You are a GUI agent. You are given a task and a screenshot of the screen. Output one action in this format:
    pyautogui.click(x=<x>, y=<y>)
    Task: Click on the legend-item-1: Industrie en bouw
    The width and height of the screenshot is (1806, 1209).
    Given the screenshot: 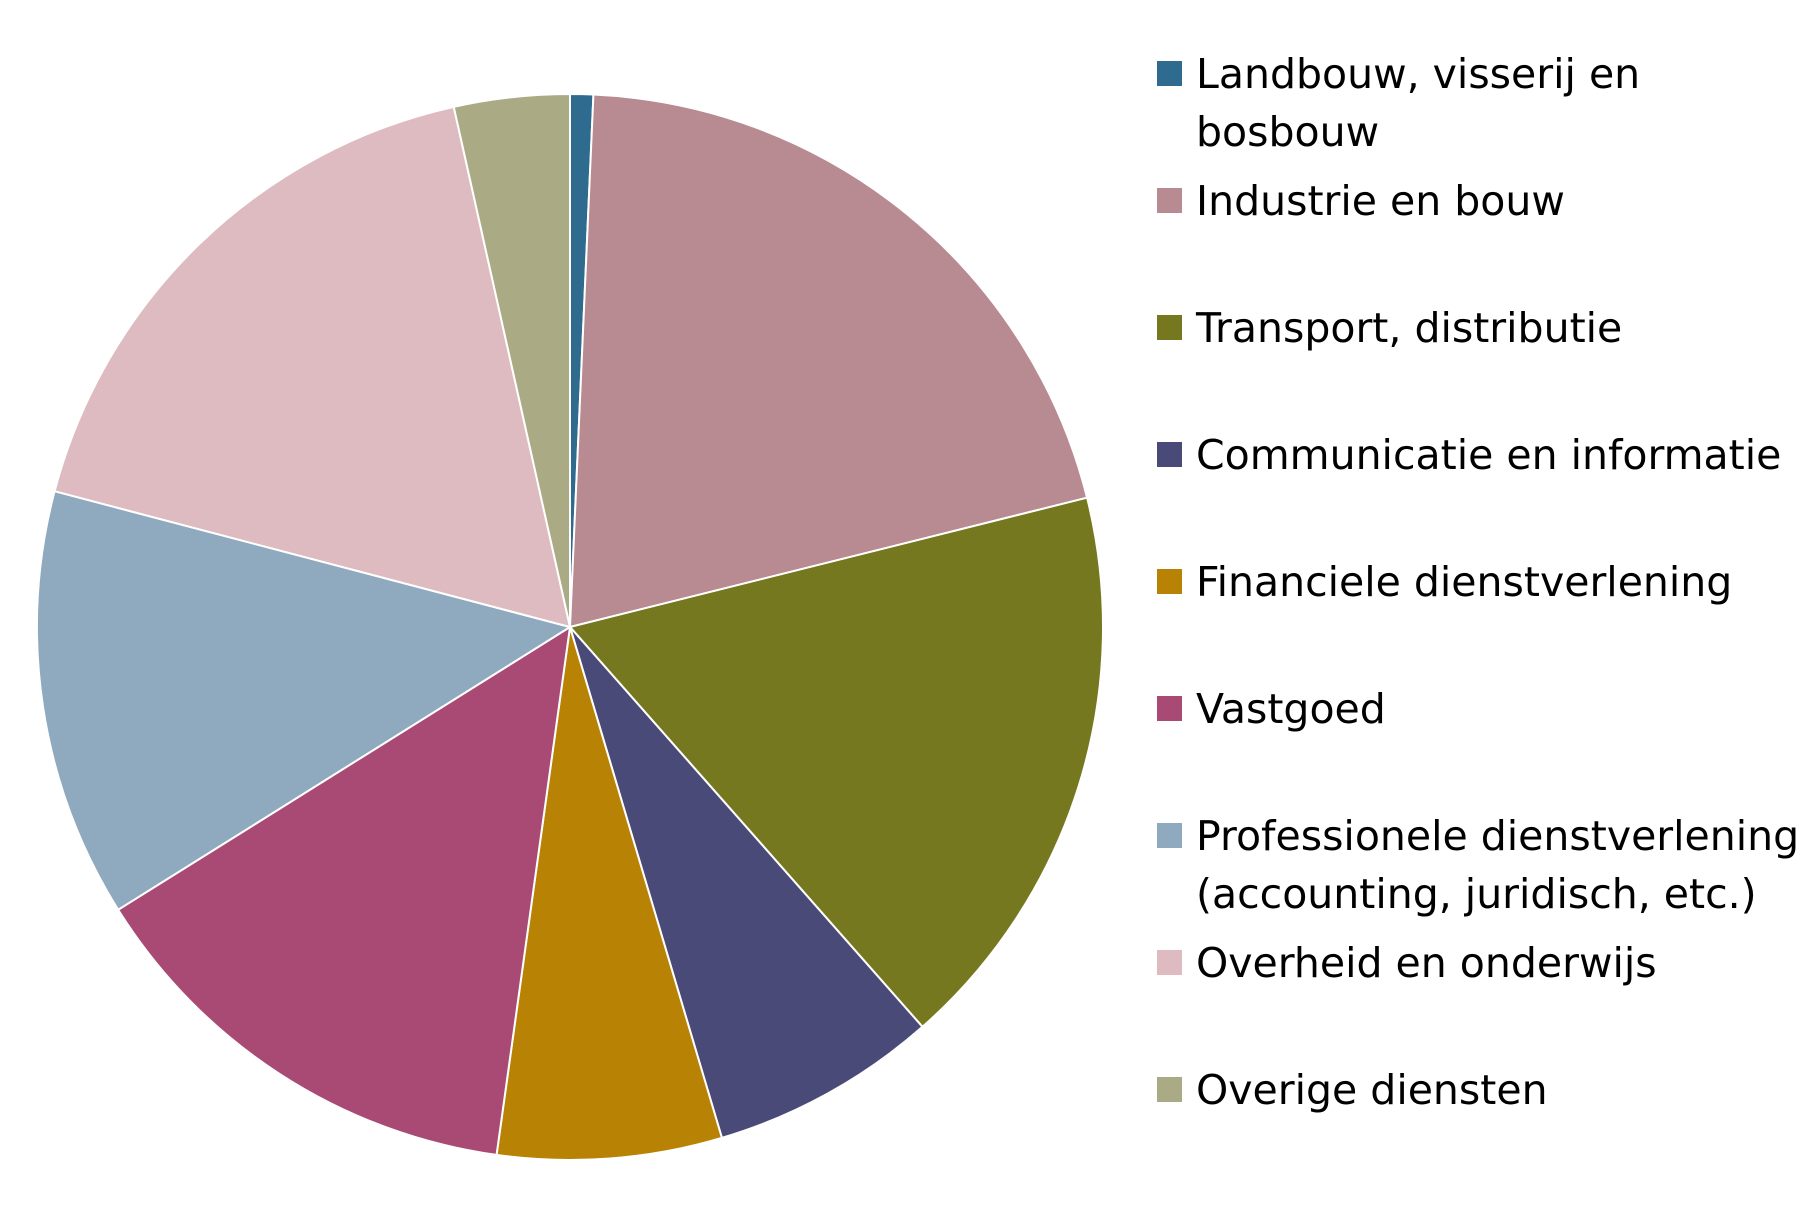 What is the action you would take?
    pyautogui.click(x=1361, y=201)
    